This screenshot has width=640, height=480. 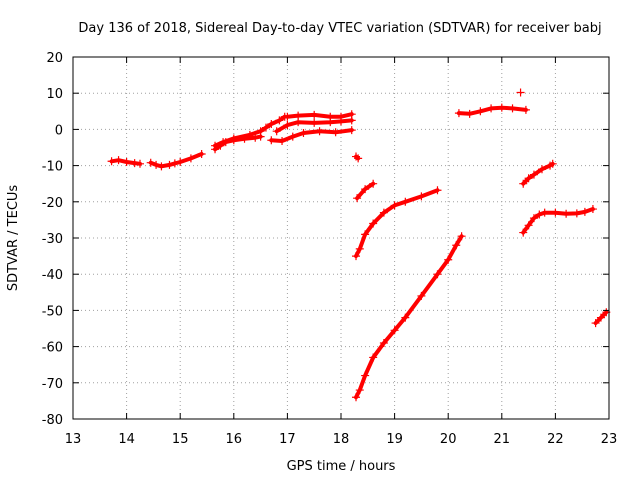 I want to click on y-tick-label: -70, so click(x=52, y=384).